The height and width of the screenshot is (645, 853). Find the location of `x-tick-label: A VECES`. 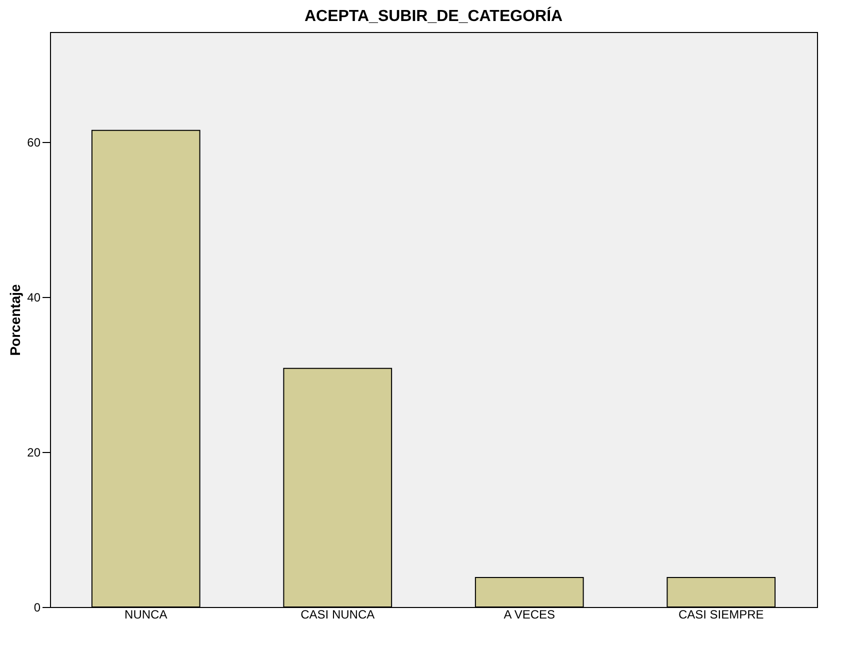

x-tick-label: A VECES is located at coordinates (530, 615).